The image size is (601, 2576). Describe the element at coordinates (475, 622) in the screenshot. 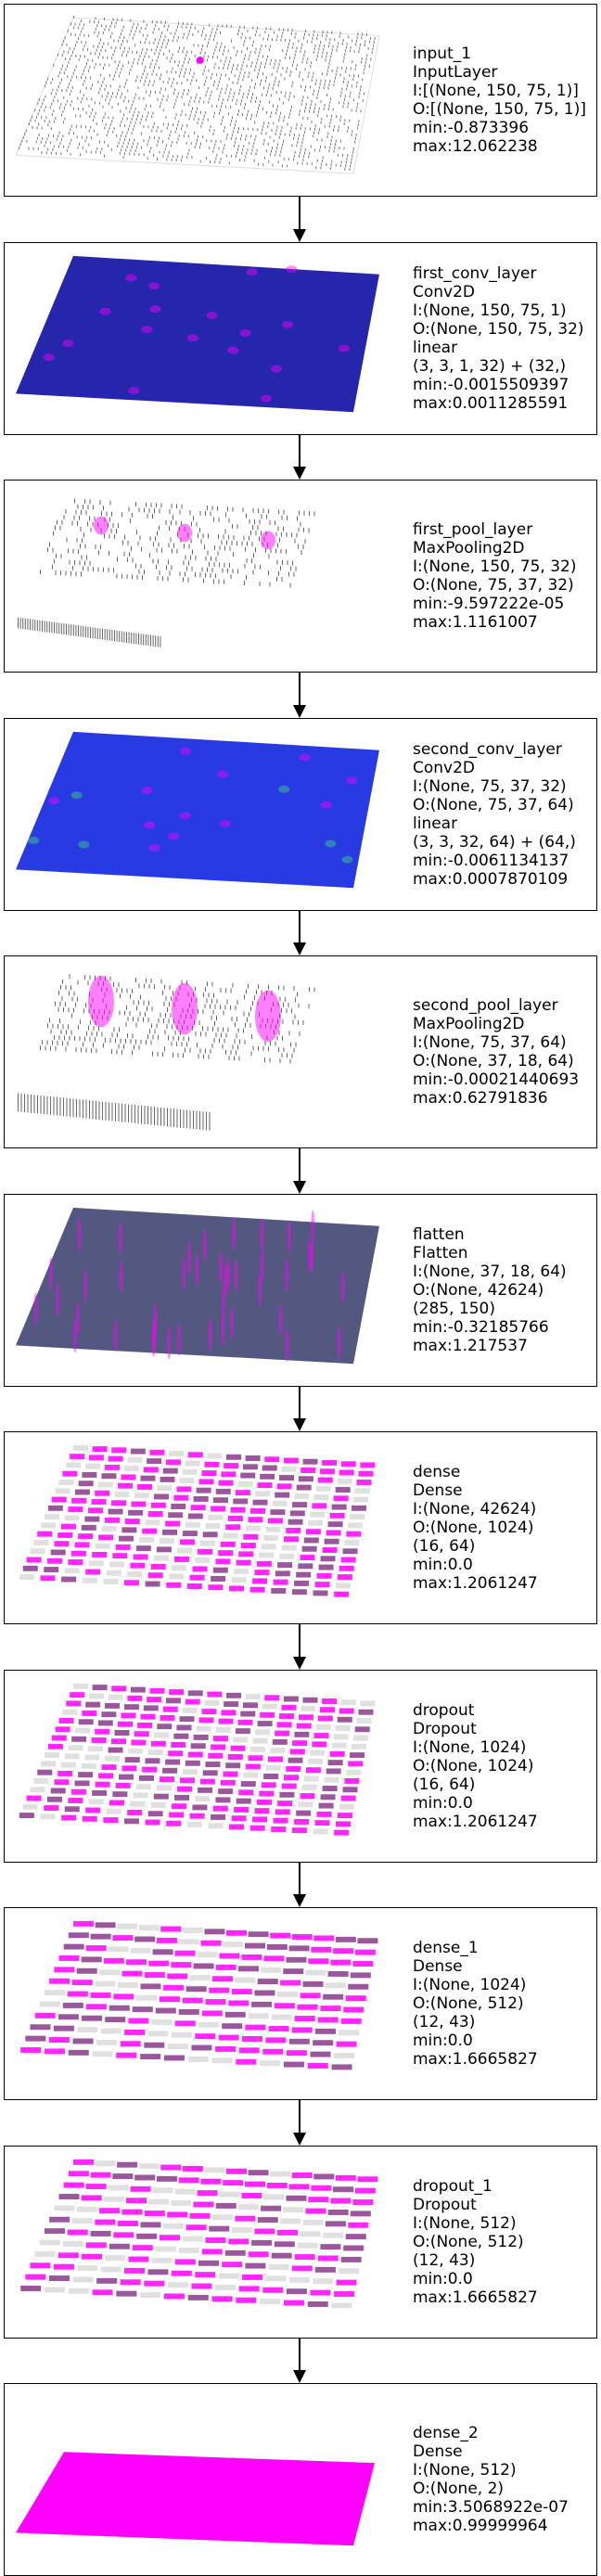

I see `layer-detail: max:1.1161007` at that location.